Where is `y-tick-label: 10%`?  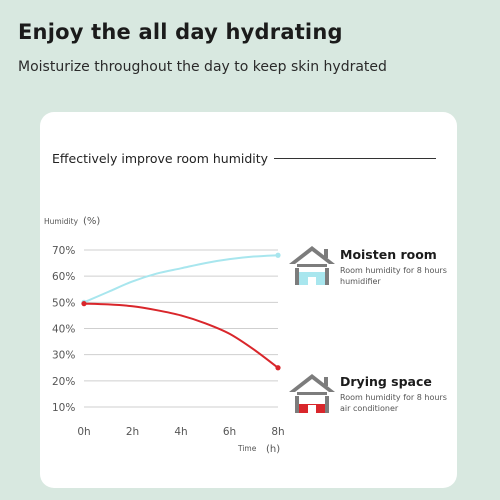 y-tick-label: 10% is located at coordinates (63, 408).